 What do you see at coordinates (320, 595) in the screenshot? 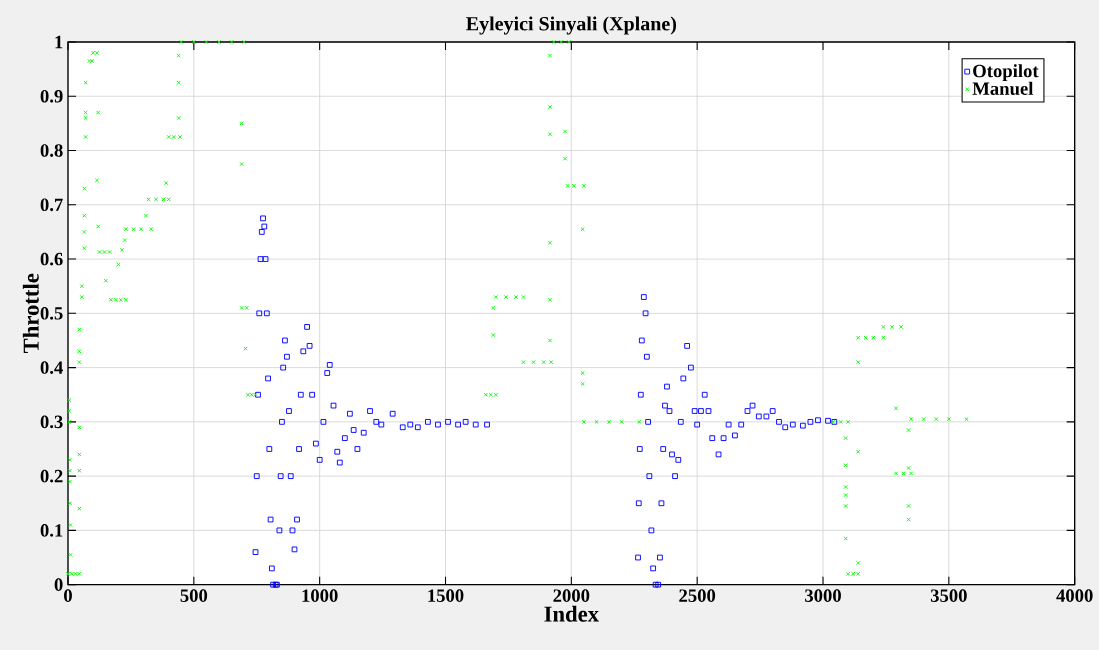
I see `x-tick-label: 1000` at bounding box center [320, 595].